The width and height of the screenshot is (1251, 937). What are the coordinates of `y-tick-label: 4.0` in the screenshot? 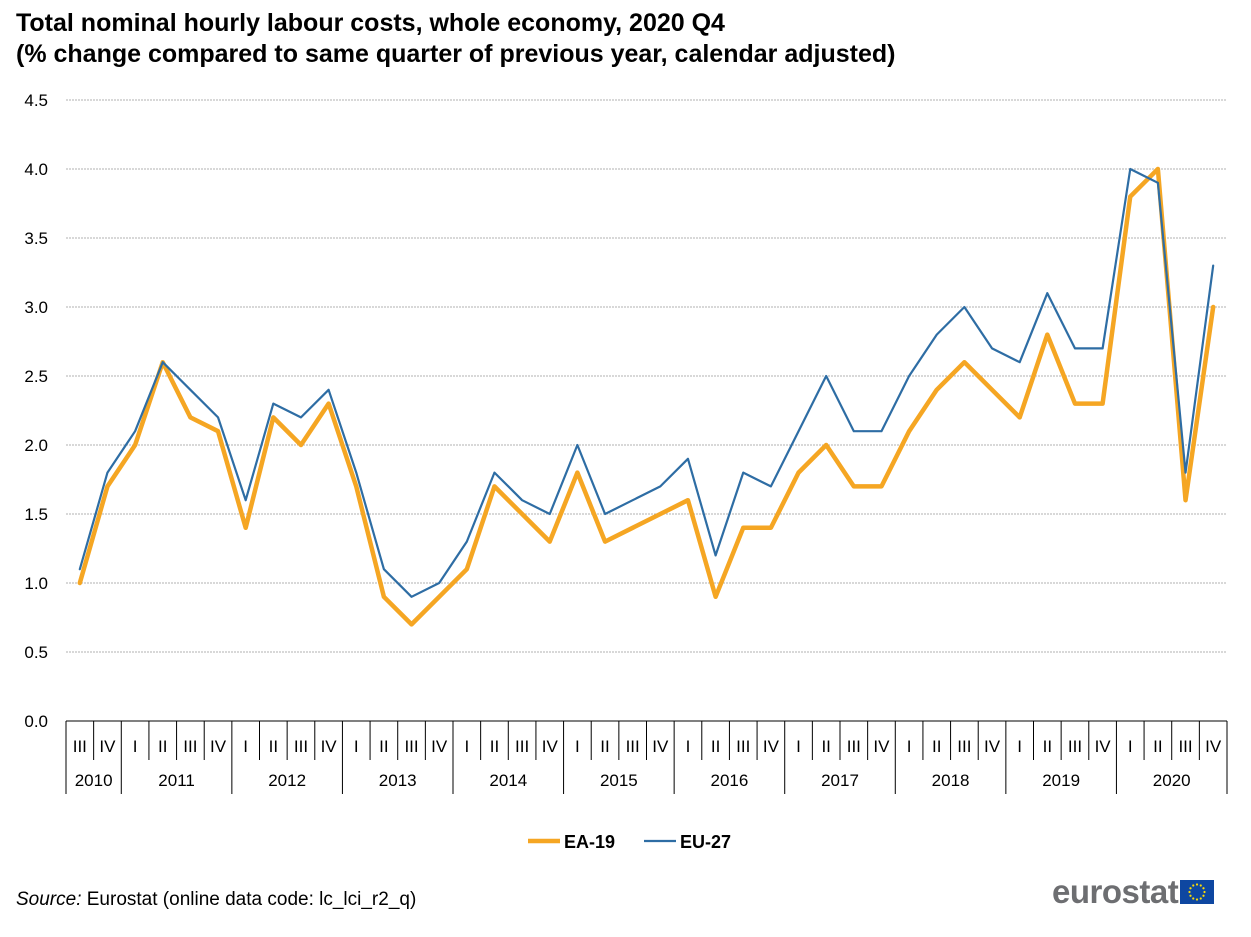 It's located at (36, 169).